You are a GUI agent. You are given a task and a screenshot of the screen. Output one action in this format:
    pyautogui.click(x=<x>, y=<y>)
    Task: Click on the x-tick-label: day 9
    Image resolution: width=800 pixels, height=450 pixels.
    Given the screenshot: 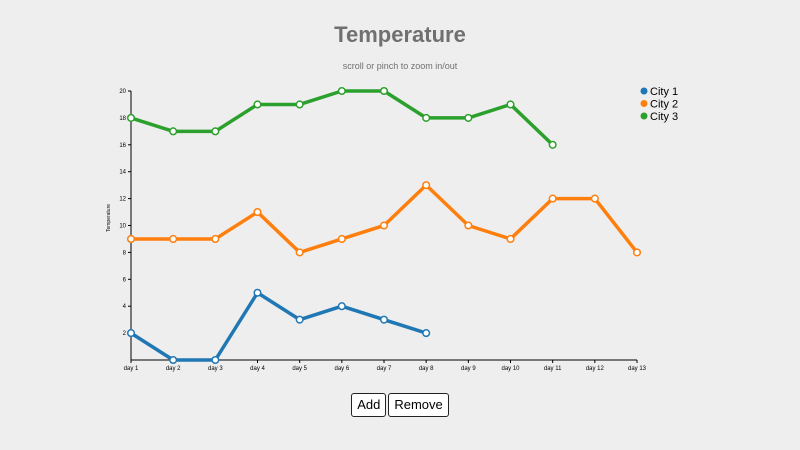 What is the action you would take?
    pyautogui.click(x=468, y=369)
    